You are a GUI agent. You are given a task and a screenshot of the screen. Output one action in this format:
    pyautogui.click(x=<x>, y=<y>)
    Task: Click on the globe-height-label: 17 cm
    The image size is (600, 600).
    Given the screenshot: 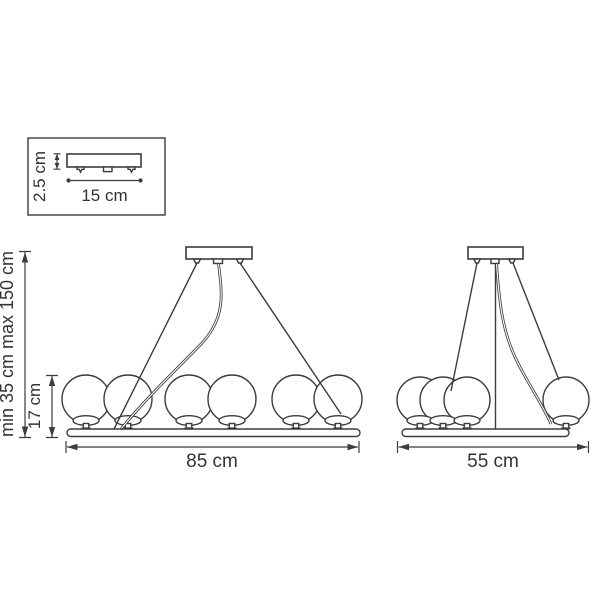 What is the action you would take?
    pyautogui.click(x=34, y=406)
    